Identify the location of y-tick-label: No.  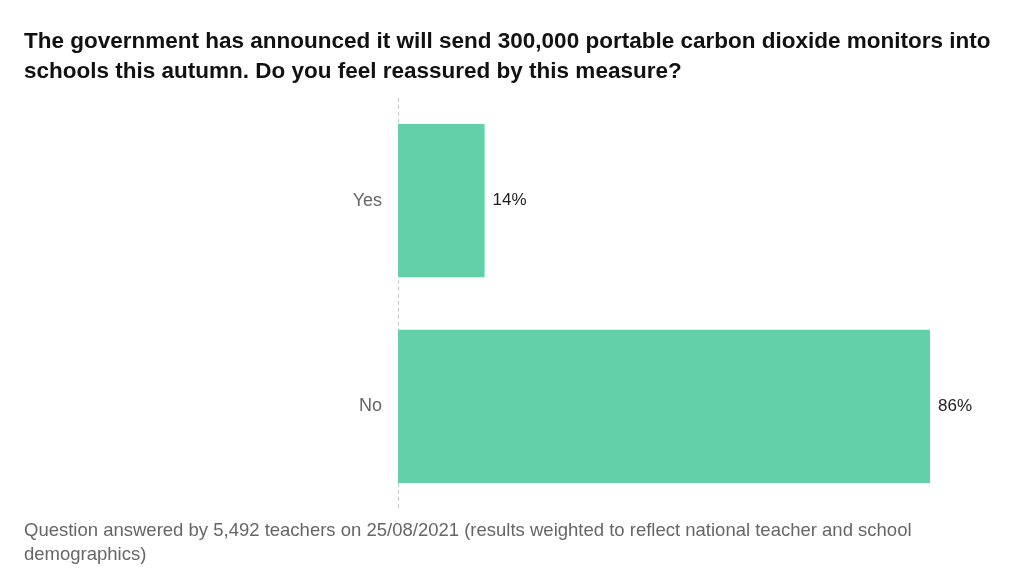
(370, 405).